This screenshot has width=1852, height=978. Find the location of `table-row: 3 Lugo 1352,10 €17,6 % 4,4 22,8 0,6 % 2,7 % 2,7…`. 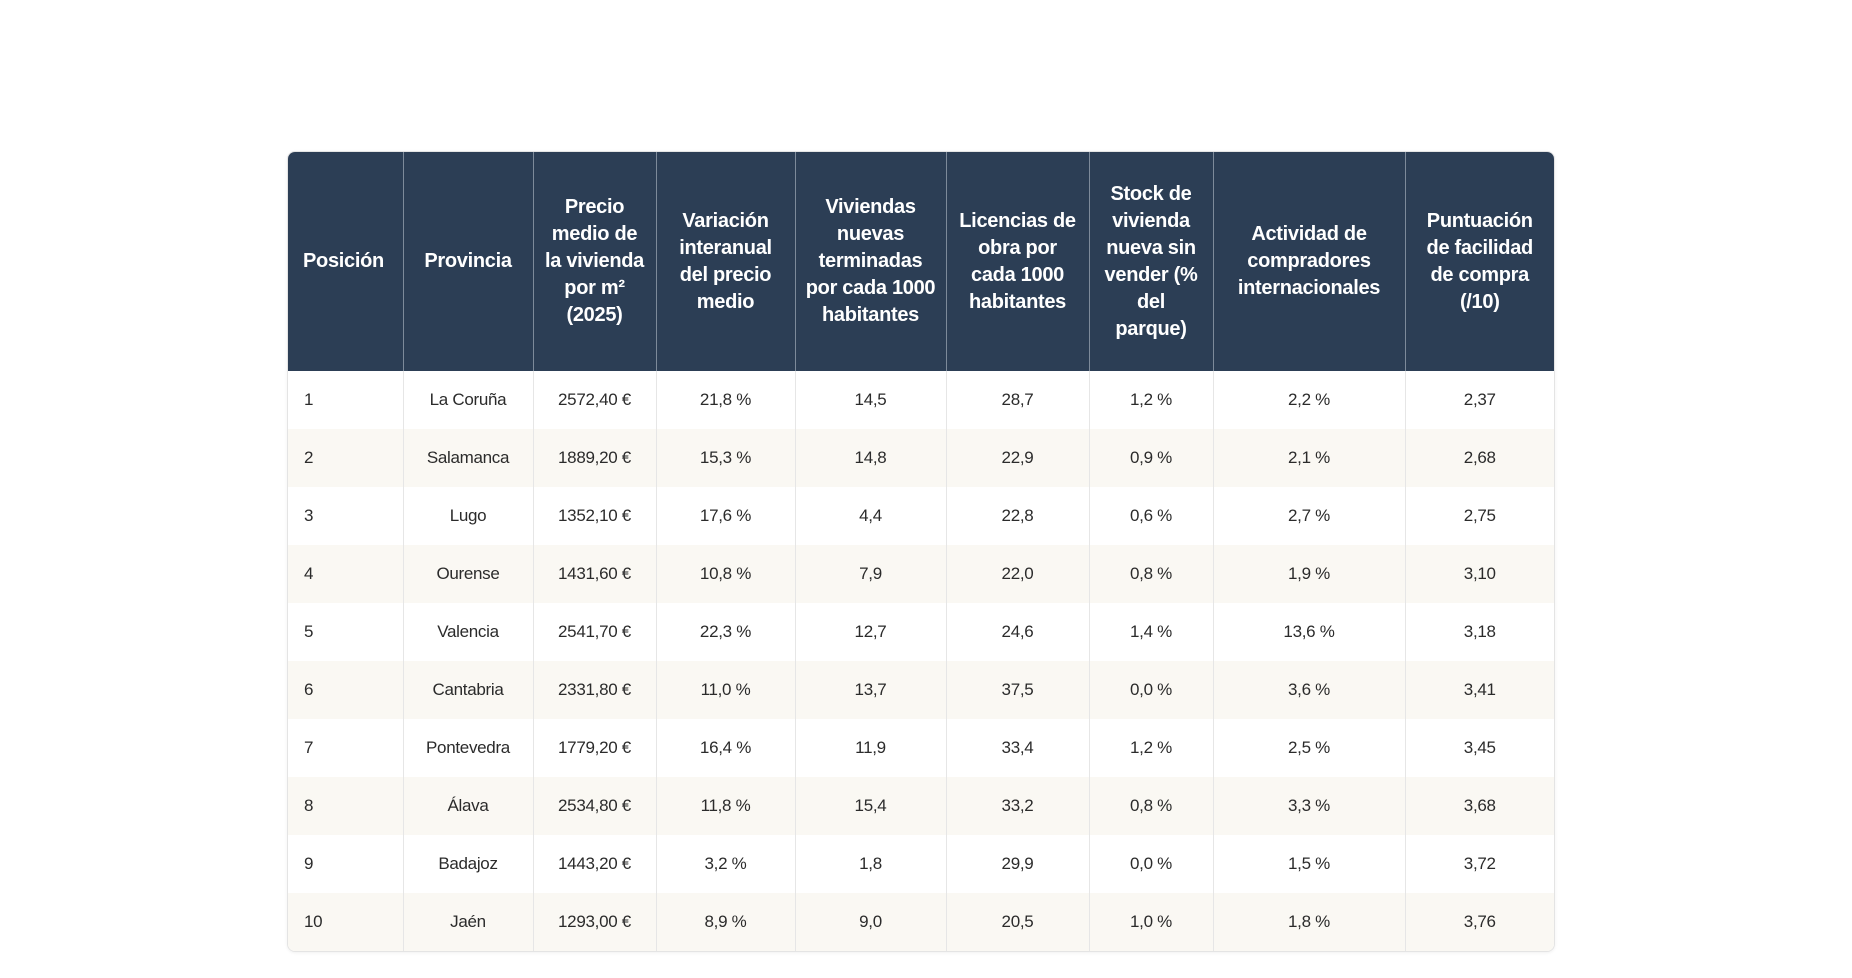

table-row: 3 Lugo 1352,10 €17,6 % 4,4 22,8 0,6 % 2,7 % 2,7… is located at coordinates (921, 516).